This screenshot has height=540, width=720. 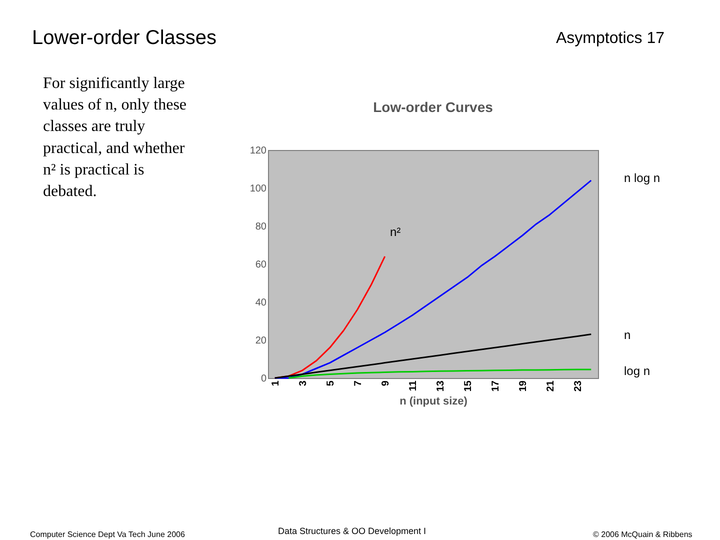 I want to click on x-tick-label: 9, so click(x=386, y=383).